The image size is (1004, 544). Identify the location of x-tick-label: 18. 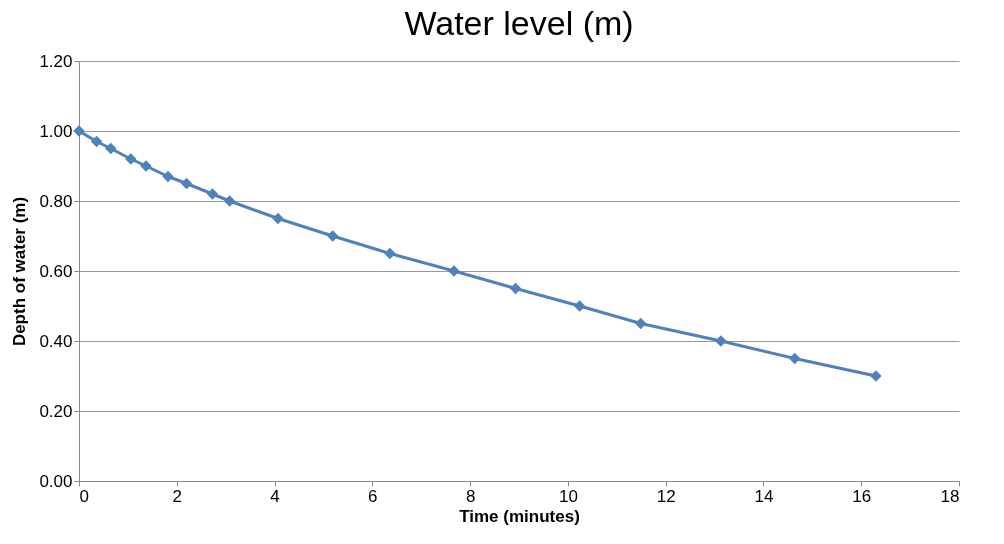
(950, 496).